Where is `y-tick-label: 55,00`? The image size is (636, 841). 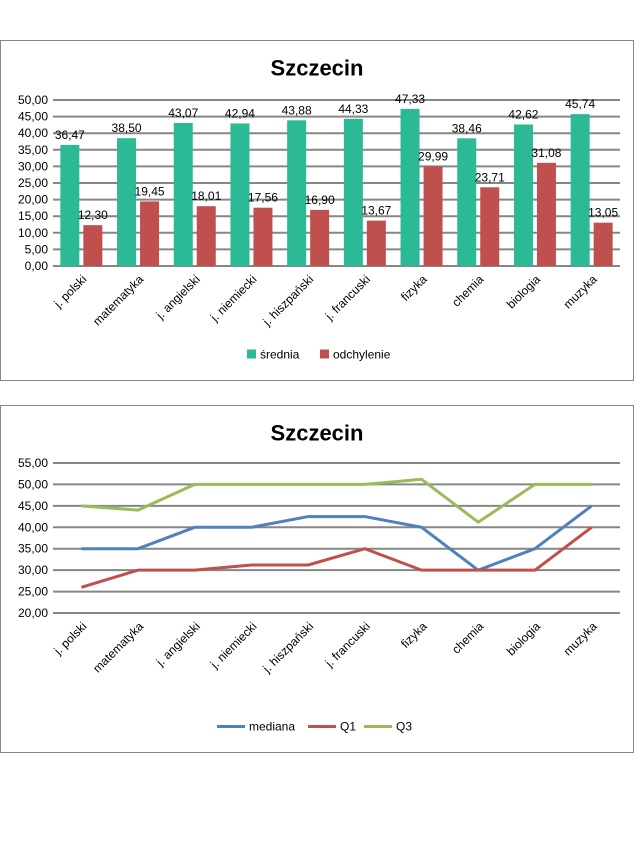 y-tick-label: 55,00 is located at coordinates (33, 463).